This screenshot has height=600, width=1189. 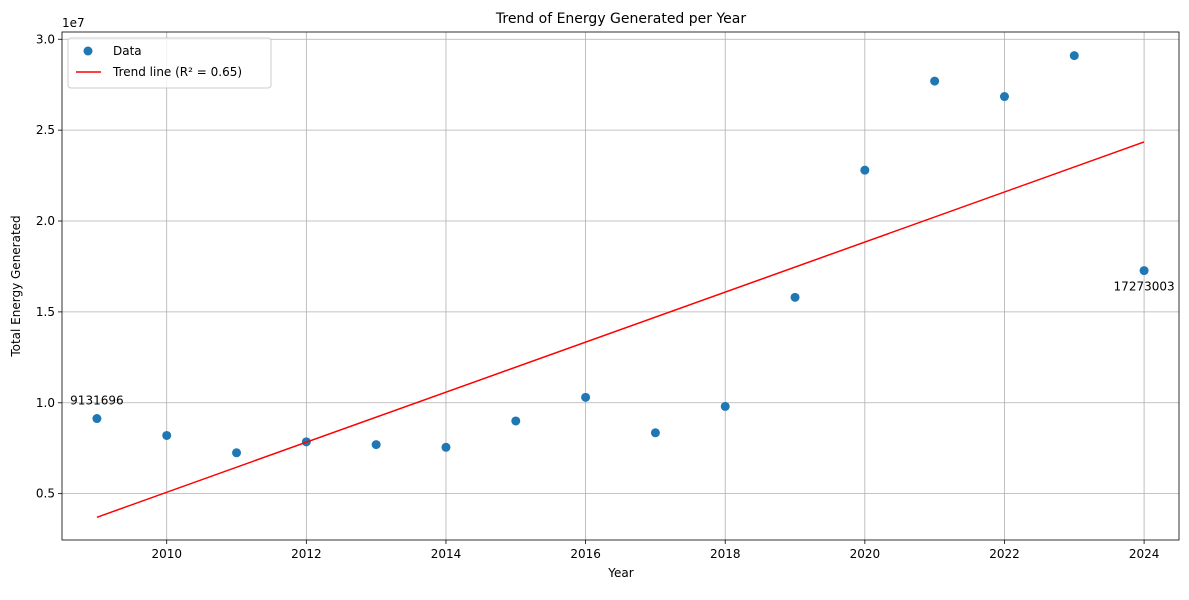 I want to click on y-tick-label: 1.5, so click(x=45, y=312).